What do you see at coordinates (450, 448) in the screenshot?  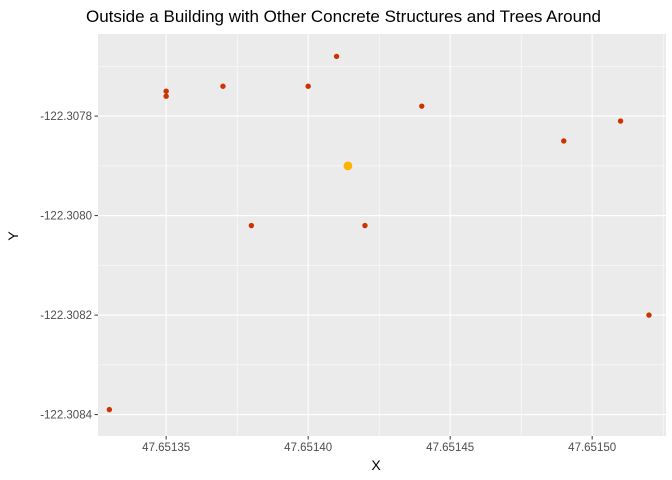 I see `x-tick-label: 47.65145` at bounding box center [450, 448].